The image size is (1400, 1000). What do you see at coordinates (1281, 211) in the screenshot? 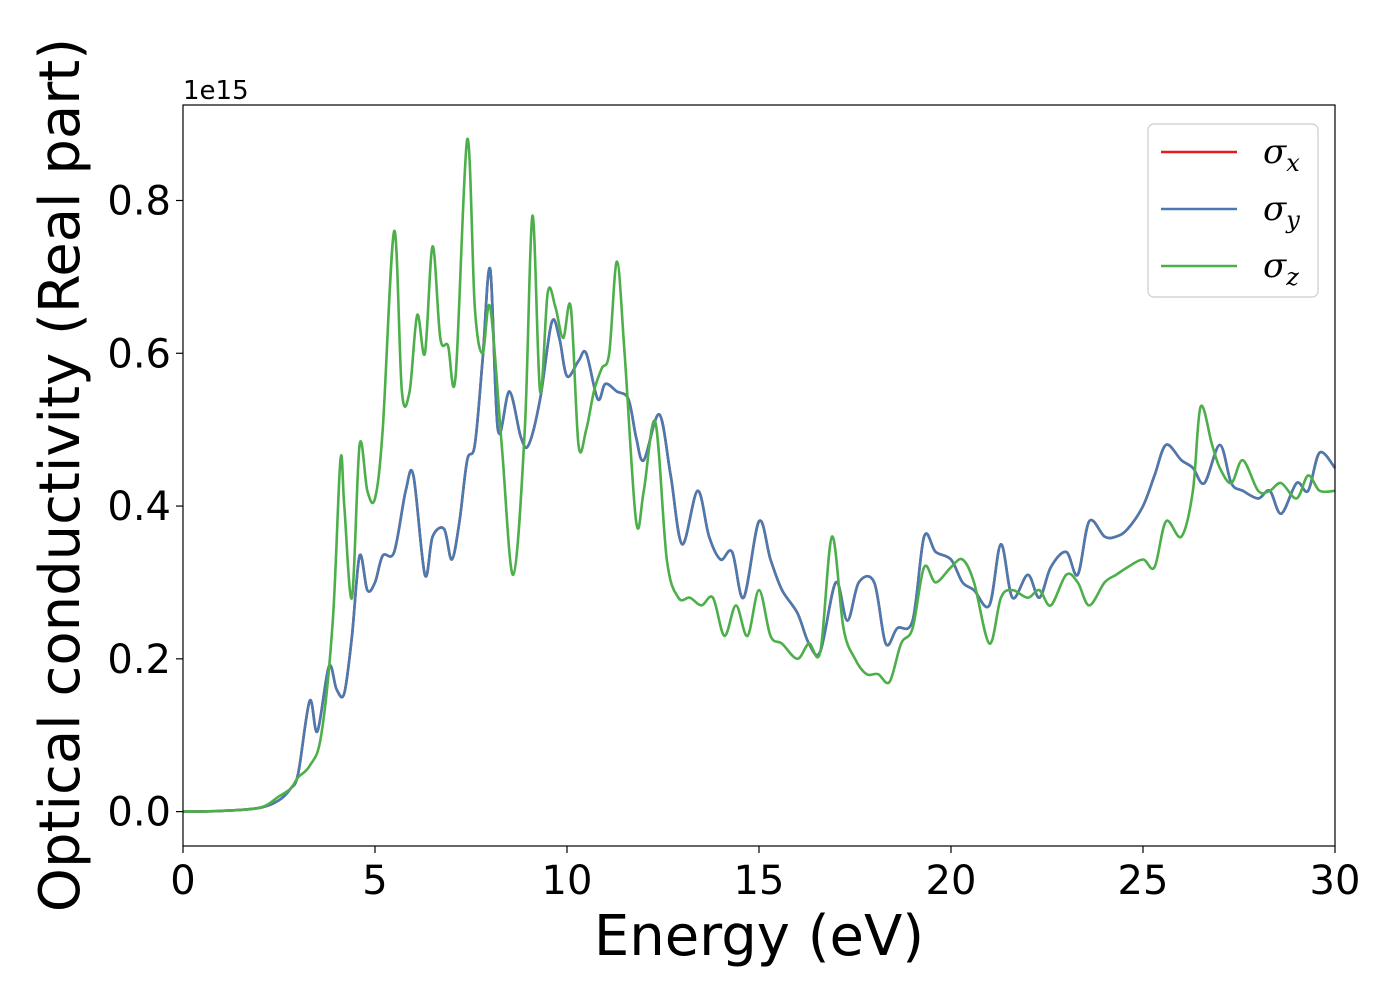
I see `legend-label-y: σy` at bounding box center [1281, 211].